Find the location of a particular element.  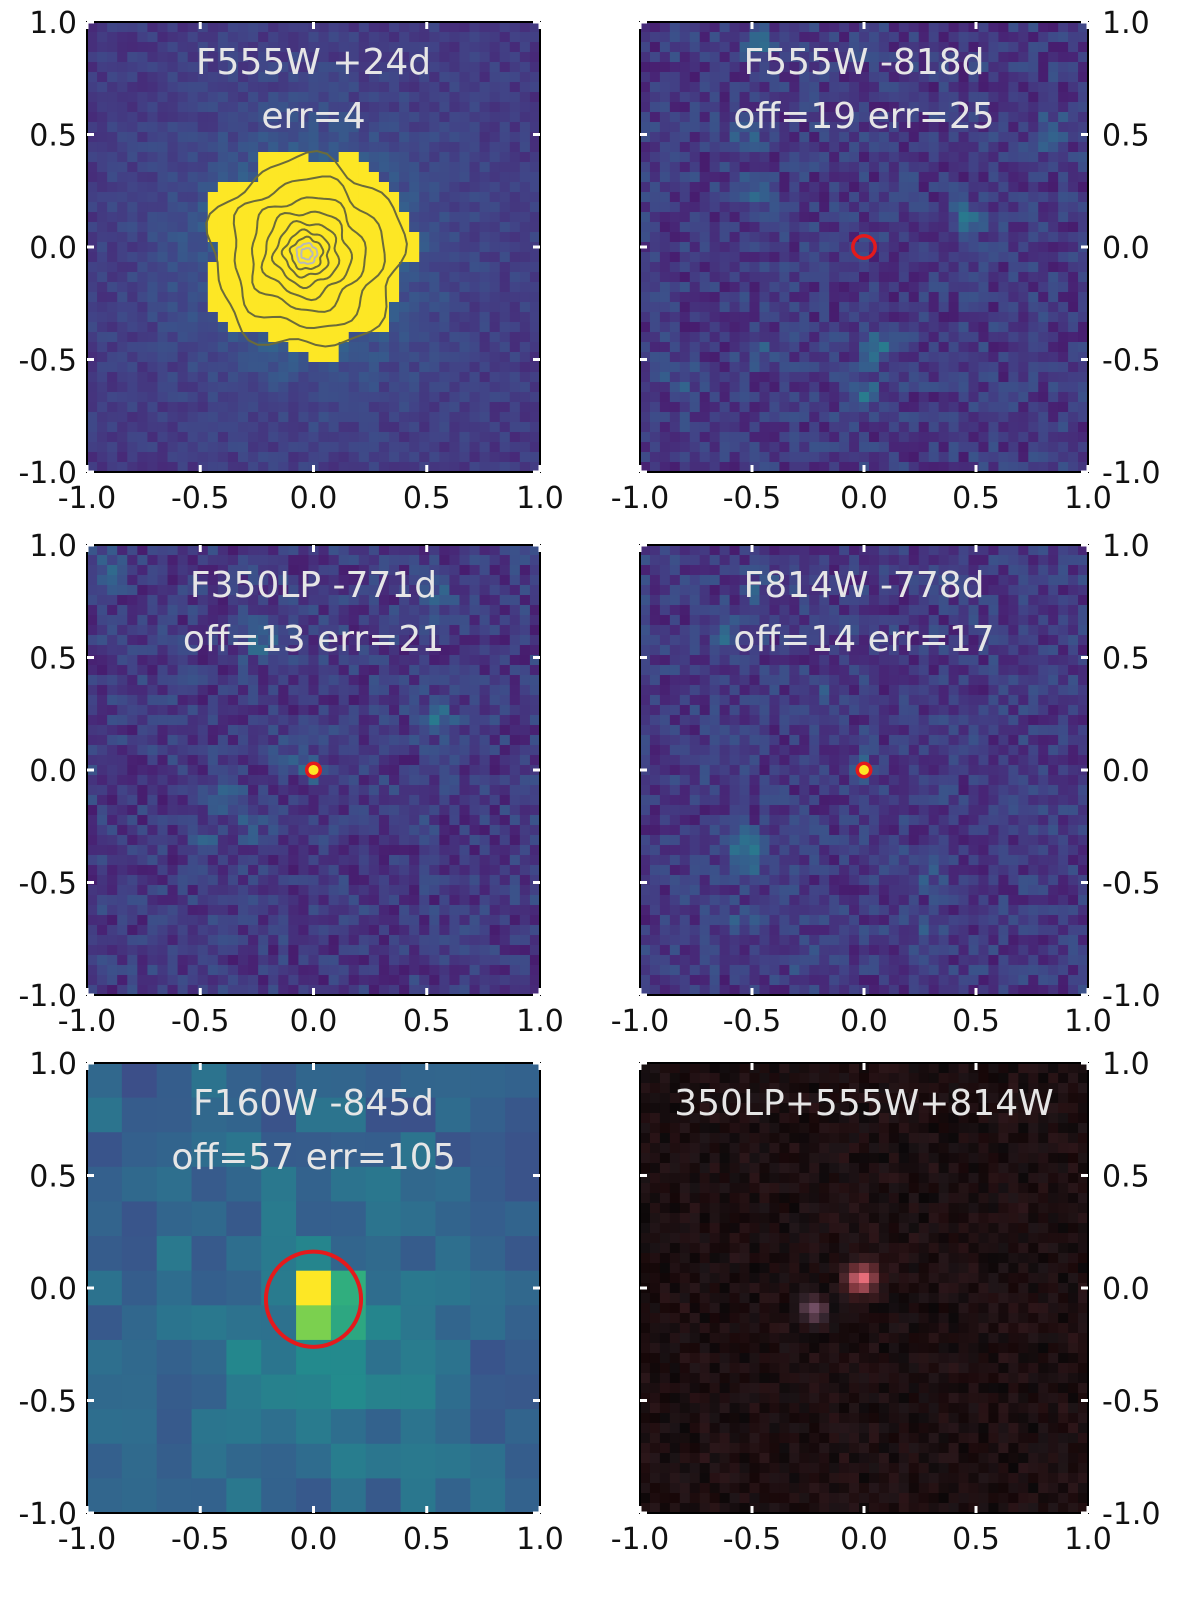

panel-title-line: F160W -845d is located at coordinates (313, 1103).